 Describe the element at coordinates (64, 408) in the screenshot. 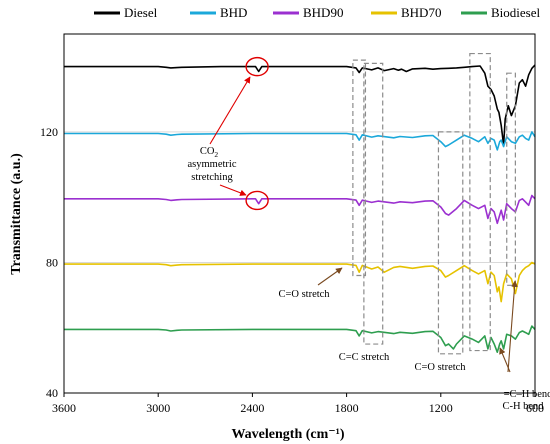

I see `x-tick-label: 3600` at that location.